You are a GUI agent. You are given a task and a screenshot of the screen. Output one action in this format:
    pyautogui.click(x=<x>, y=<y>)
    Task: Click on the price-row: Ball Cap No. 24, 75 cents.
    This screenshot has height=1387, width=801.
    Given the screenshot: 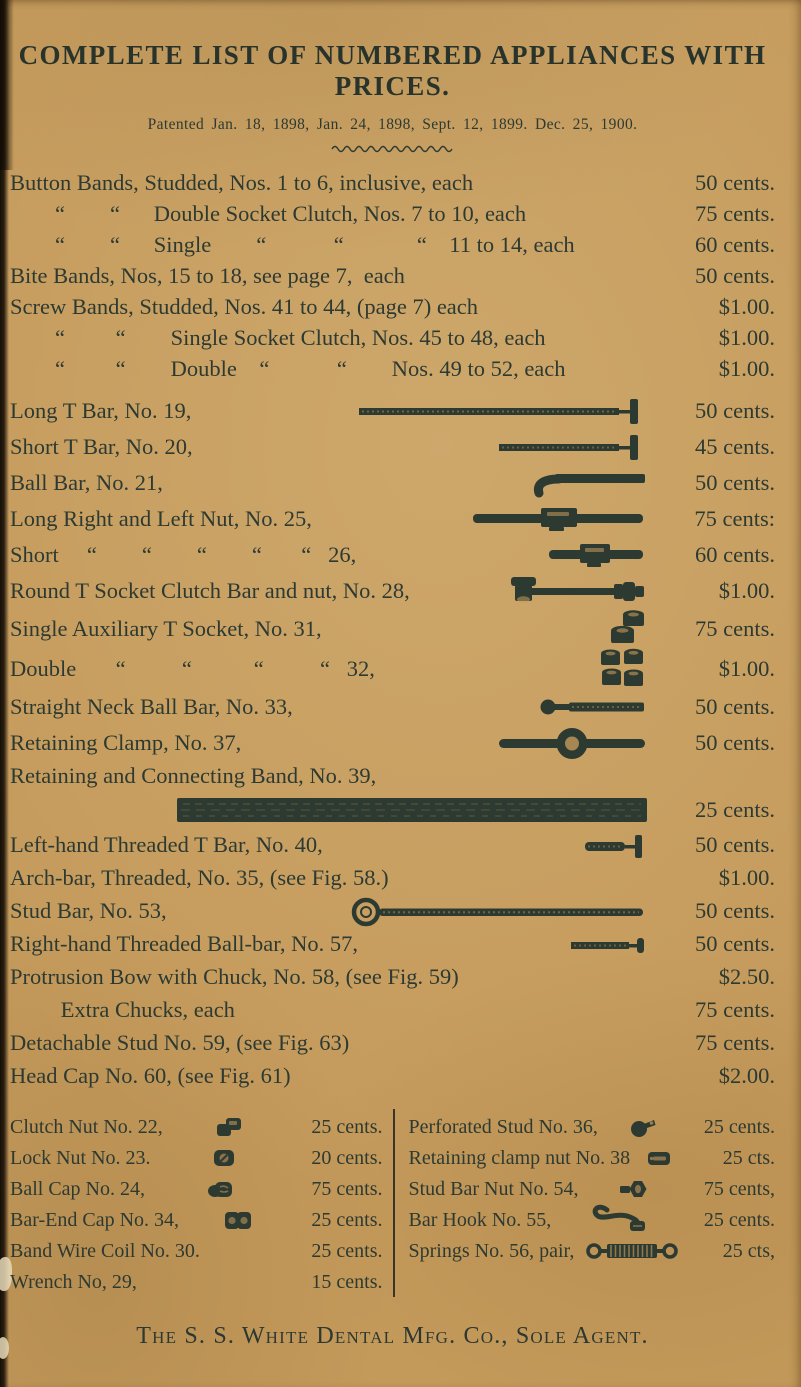 What is the action you would take?
    pyautogui.click(x=196, y=1188)
    